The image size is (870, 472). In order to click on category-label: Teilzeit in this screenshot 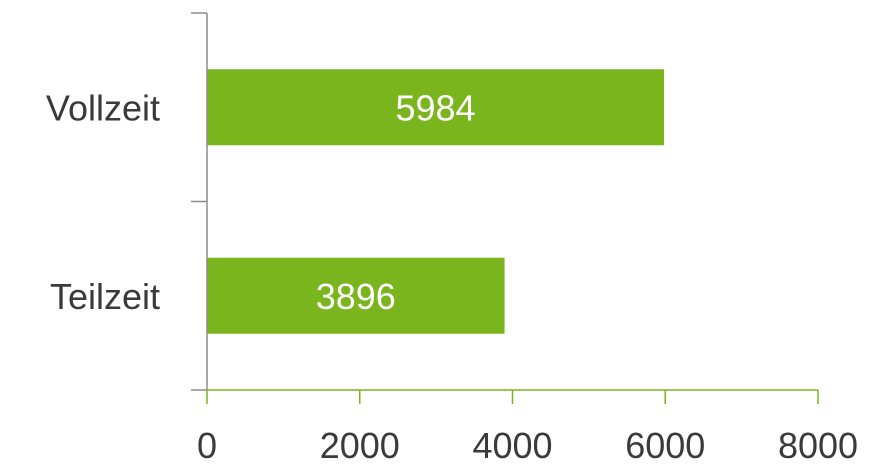, I will do `click(105, 296)`.